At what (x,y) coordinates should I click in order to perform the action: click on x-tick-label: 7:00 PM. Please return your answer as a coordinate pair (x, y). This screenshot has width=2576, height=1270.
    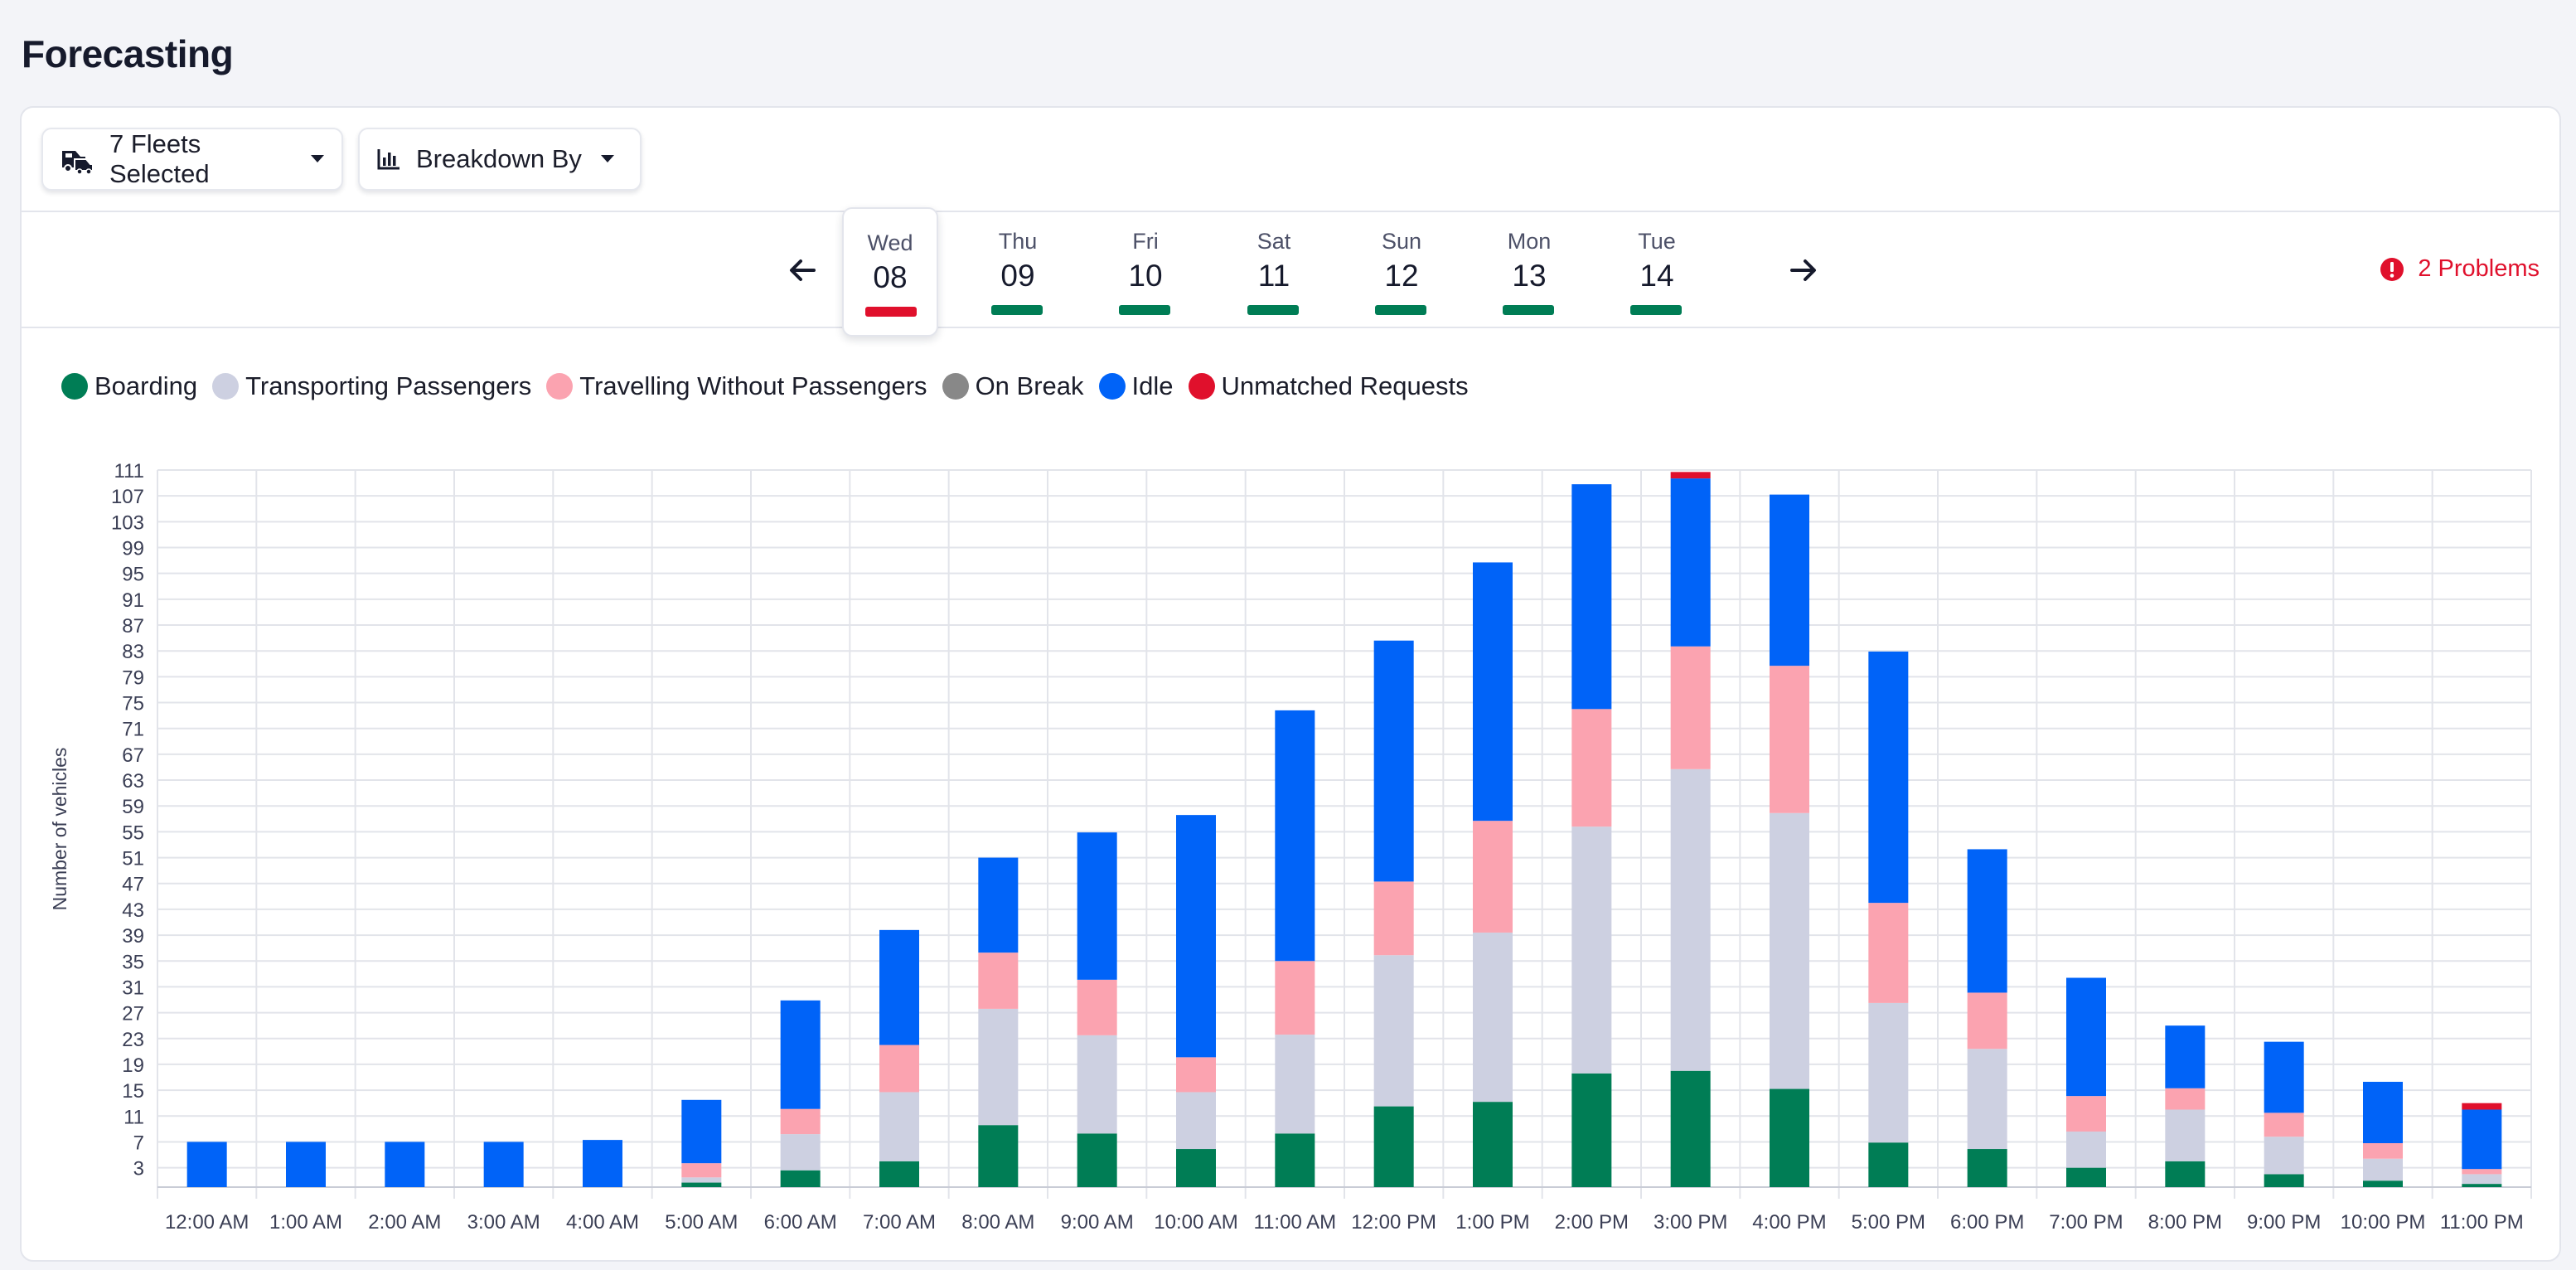
    Looking at the image, I should click on (2086, 1222).